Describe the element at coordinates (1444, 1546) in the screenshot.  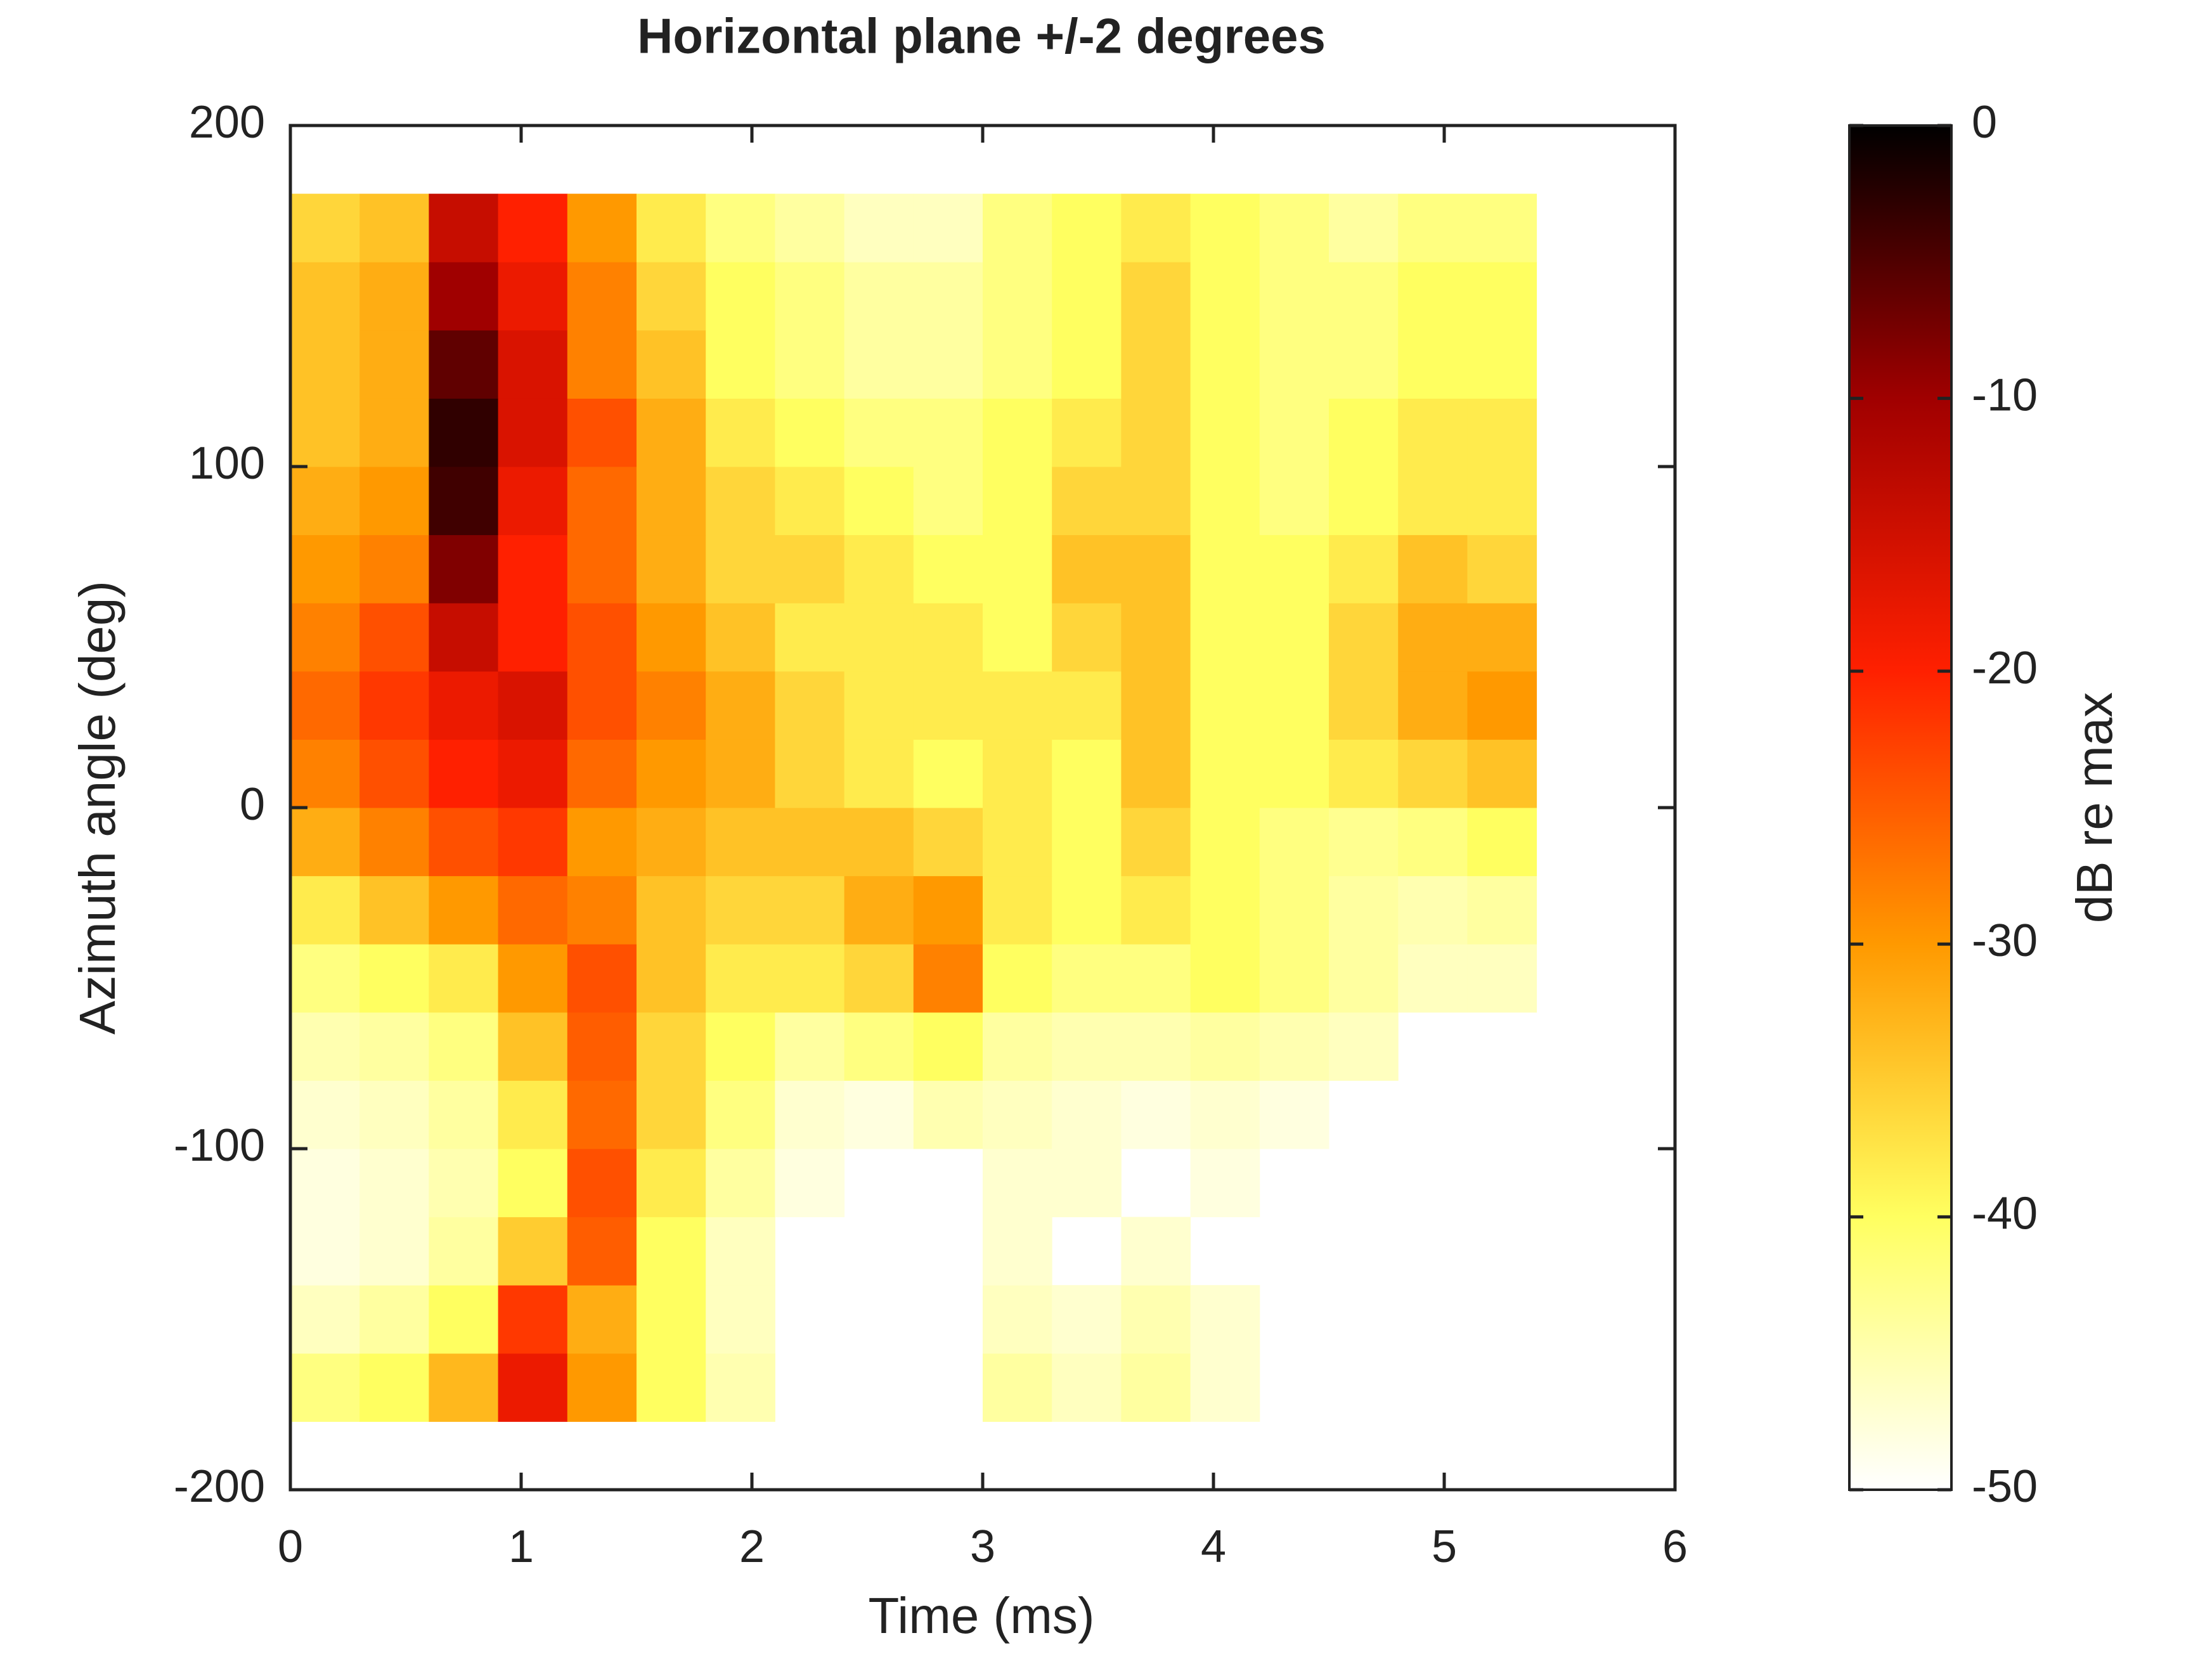
I see `x-tick-label: 5` at that location.